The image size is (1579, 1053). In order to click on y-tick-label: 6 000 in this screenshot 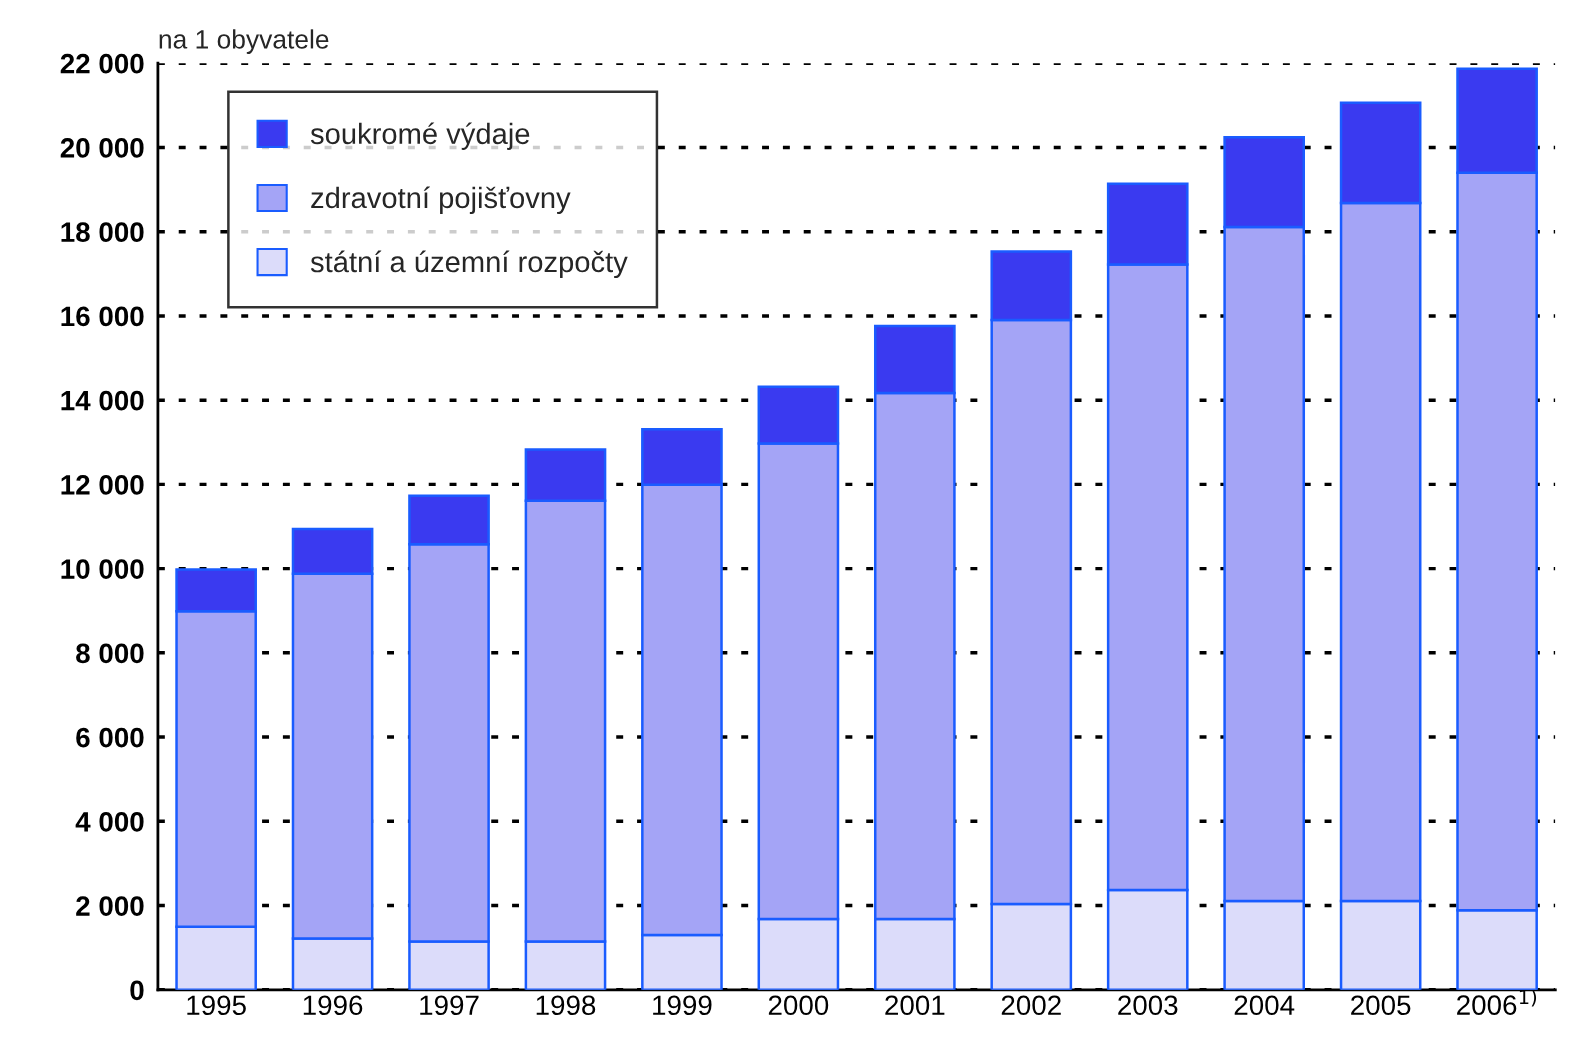, I will do `click(110, 737)`.